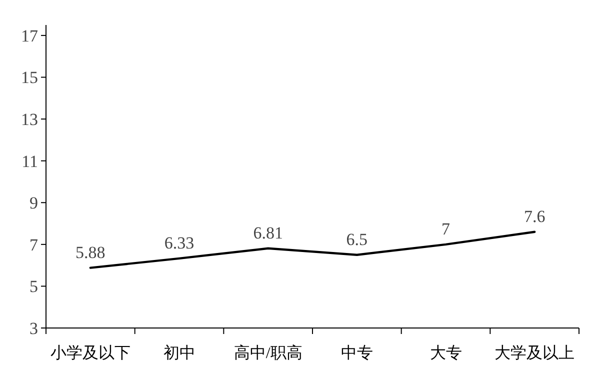  What do you see at coordinates (34, 286) in the screenshot?
I see `y-tick-label: 5` at bounding box center [34, 286].